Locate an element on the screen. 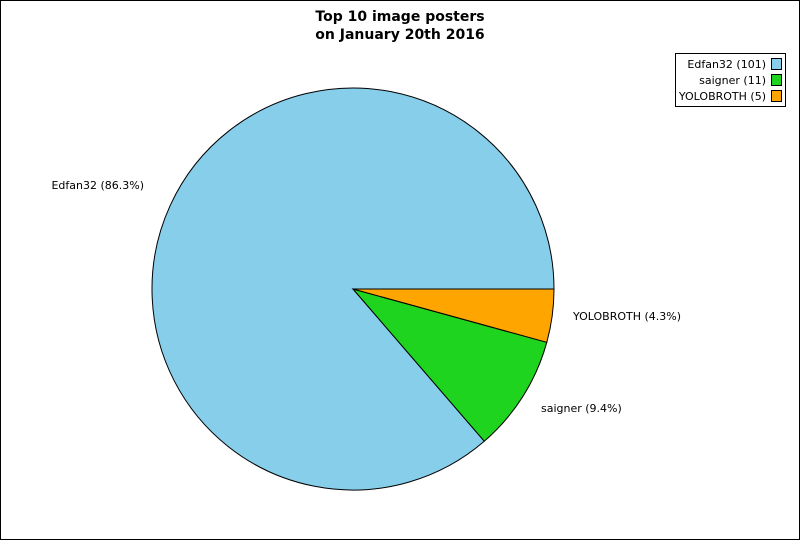 This screenshot has height=540, width=800. legend-label-saigner: saigner (11) is located at coordinates (732, 80).